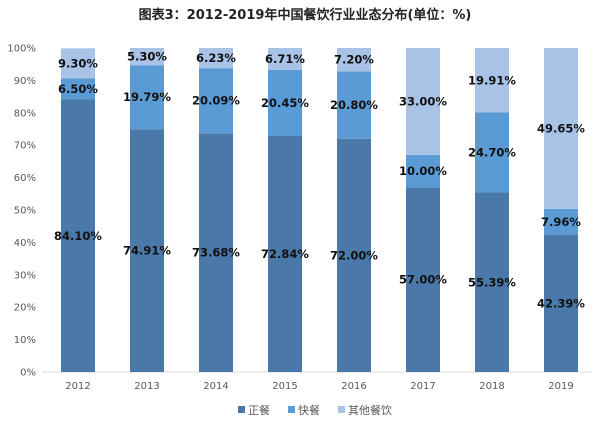  Describe the element at coordinates (422, 386) in the screenshot. I see `x-tick-label: 2017` at that location.